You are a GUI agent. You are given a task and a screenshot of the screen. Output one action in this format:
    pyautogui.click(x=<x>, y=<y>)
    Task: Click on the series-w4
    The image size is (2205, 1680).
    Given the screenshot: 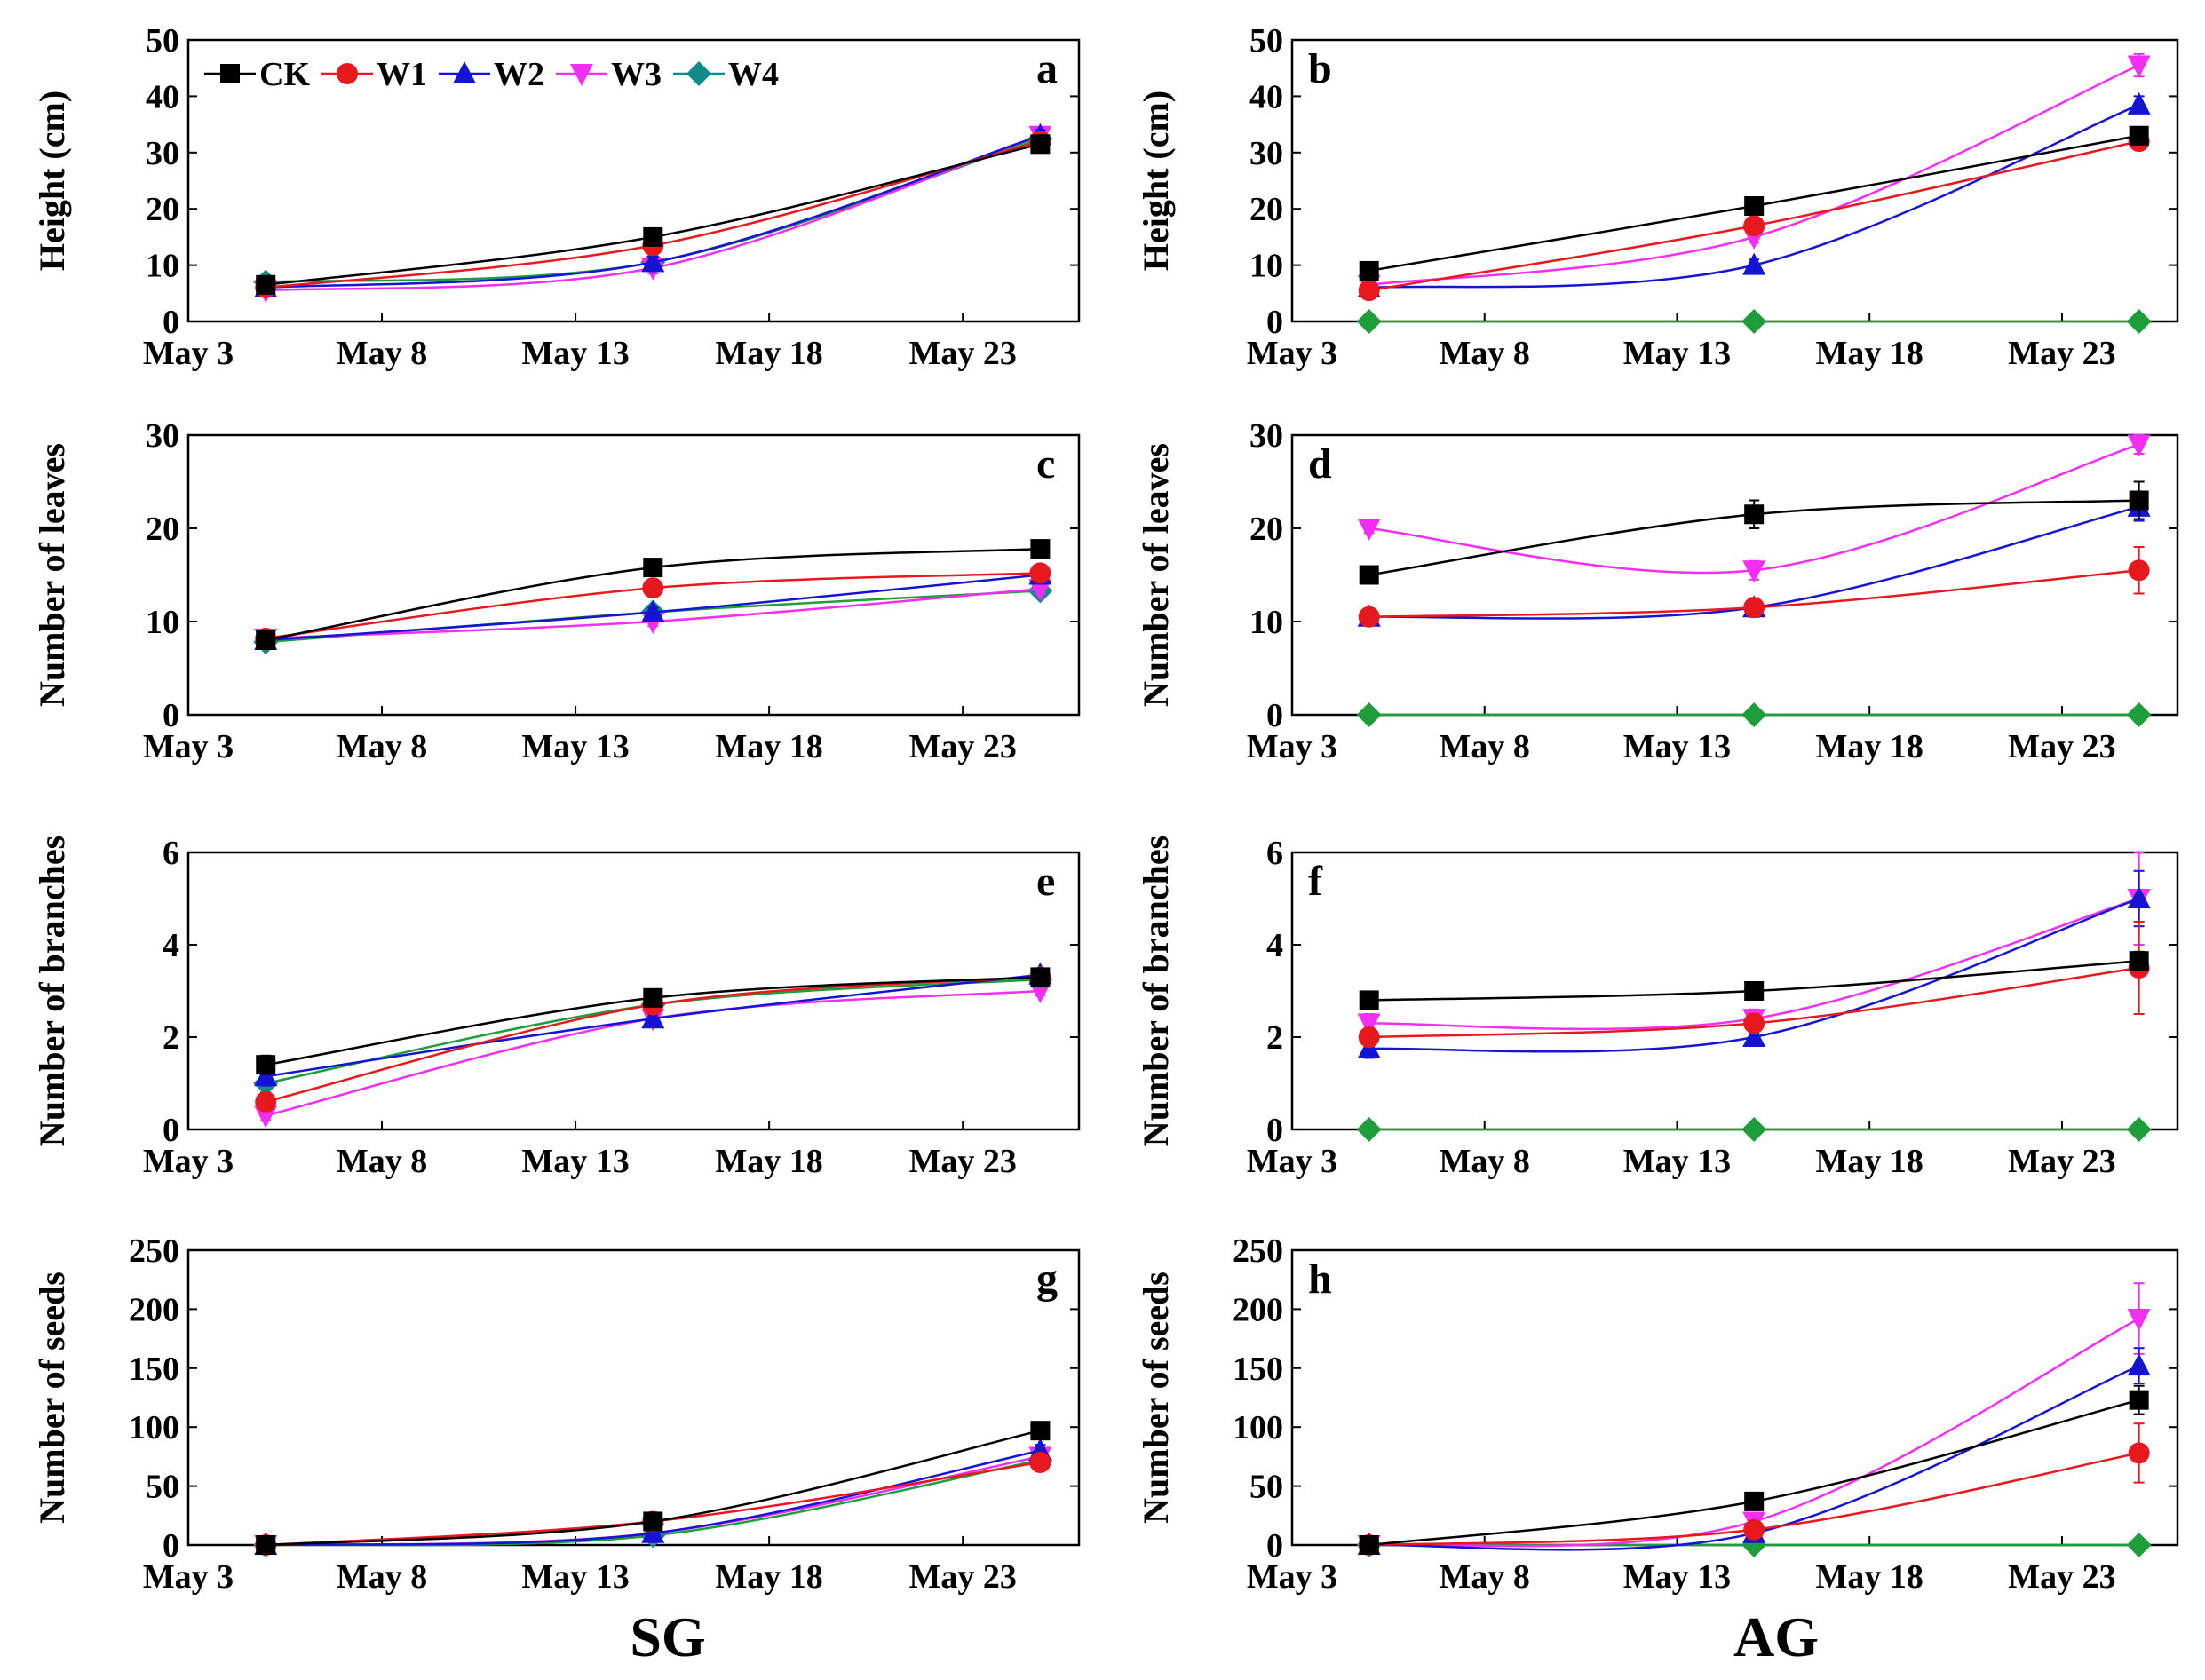 What is the action you would take?
    pyautogui.click(x=1754, y=321)
    